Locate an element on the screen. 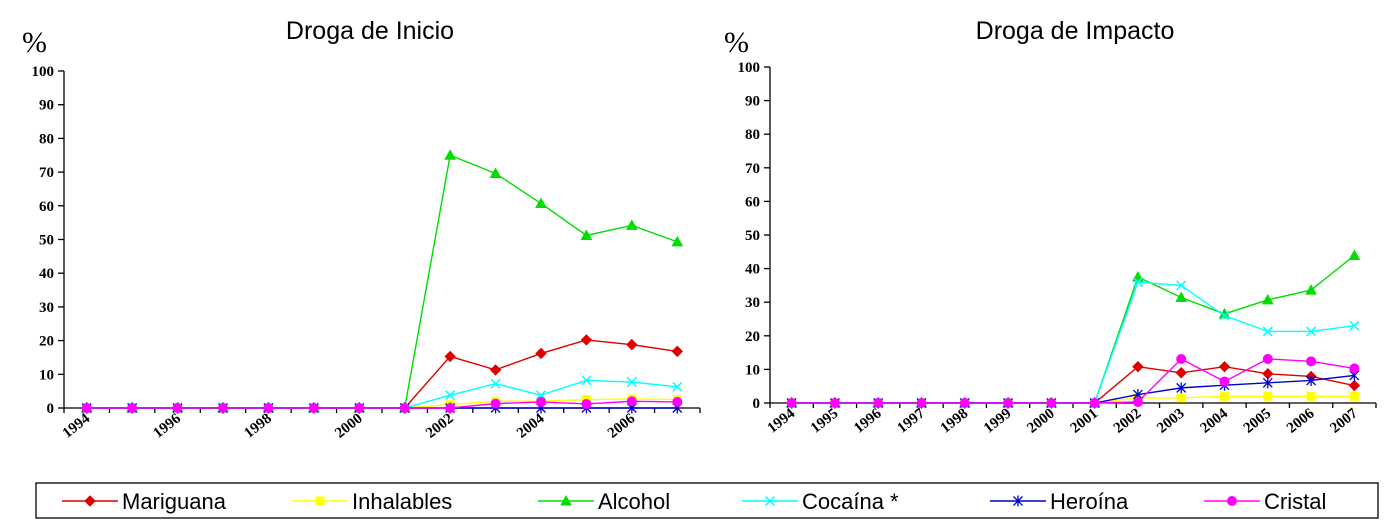  y-tick-label: 10 is located at coordinates (46, 375).